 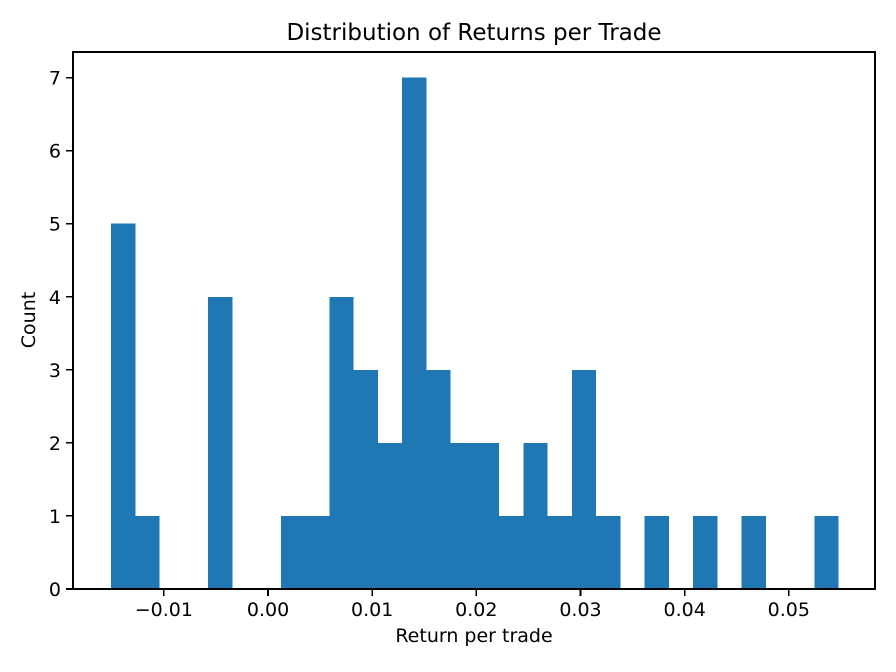 I want to click on x-axis-label: Return per trade, so click(x=474, y=636).